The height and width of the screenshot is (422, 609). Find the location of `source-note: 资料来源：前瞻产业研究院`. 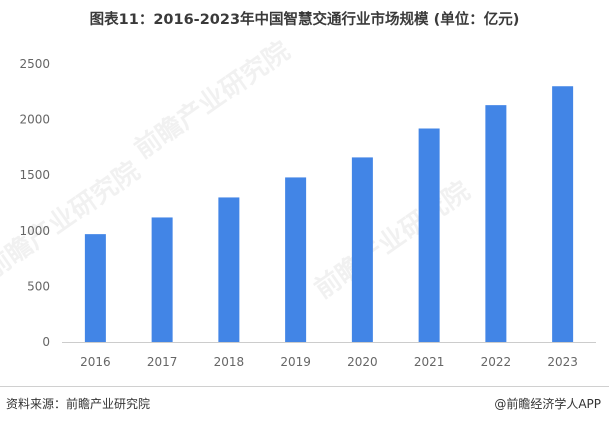

source-note: 资料来源：前瞻产业研究院 is located at coordinates (78, 404).